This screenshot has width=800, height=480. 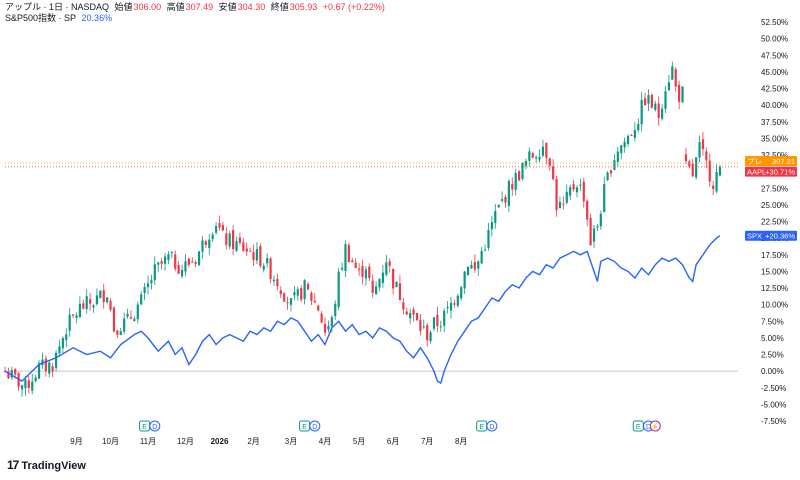 I want to click on x-tick-label: 3月, so click(x=291, y=441).